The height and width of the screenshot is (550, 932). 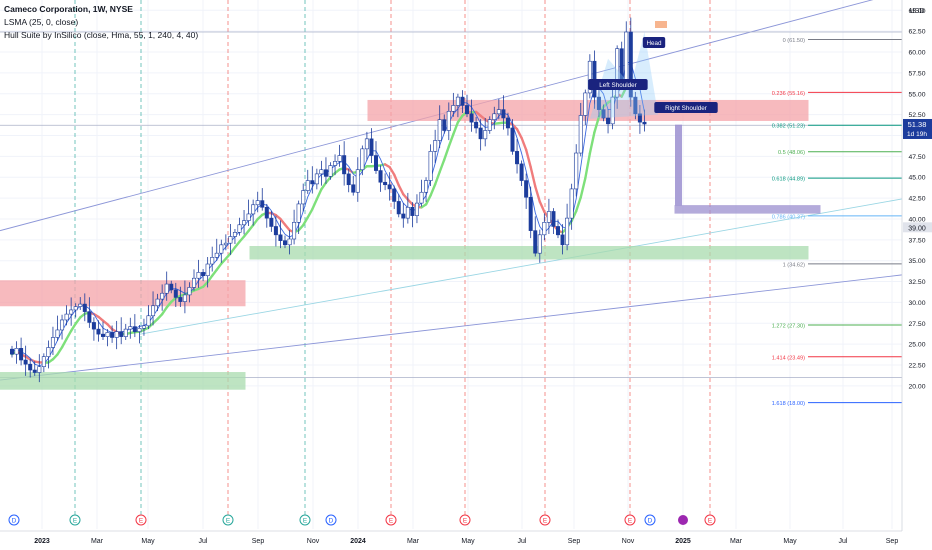 What do you see at coordinates (413, 541) in the screenshot?
I see `x-tick-7: Mar` at bounding box center [413, 541].